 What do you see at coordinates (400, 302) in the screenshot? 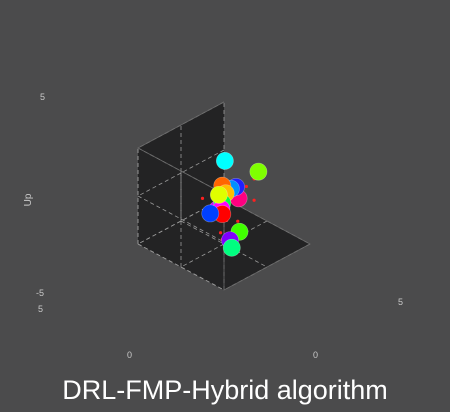
I see `tick-right-outer: 5` at bounding box center [400, 302].